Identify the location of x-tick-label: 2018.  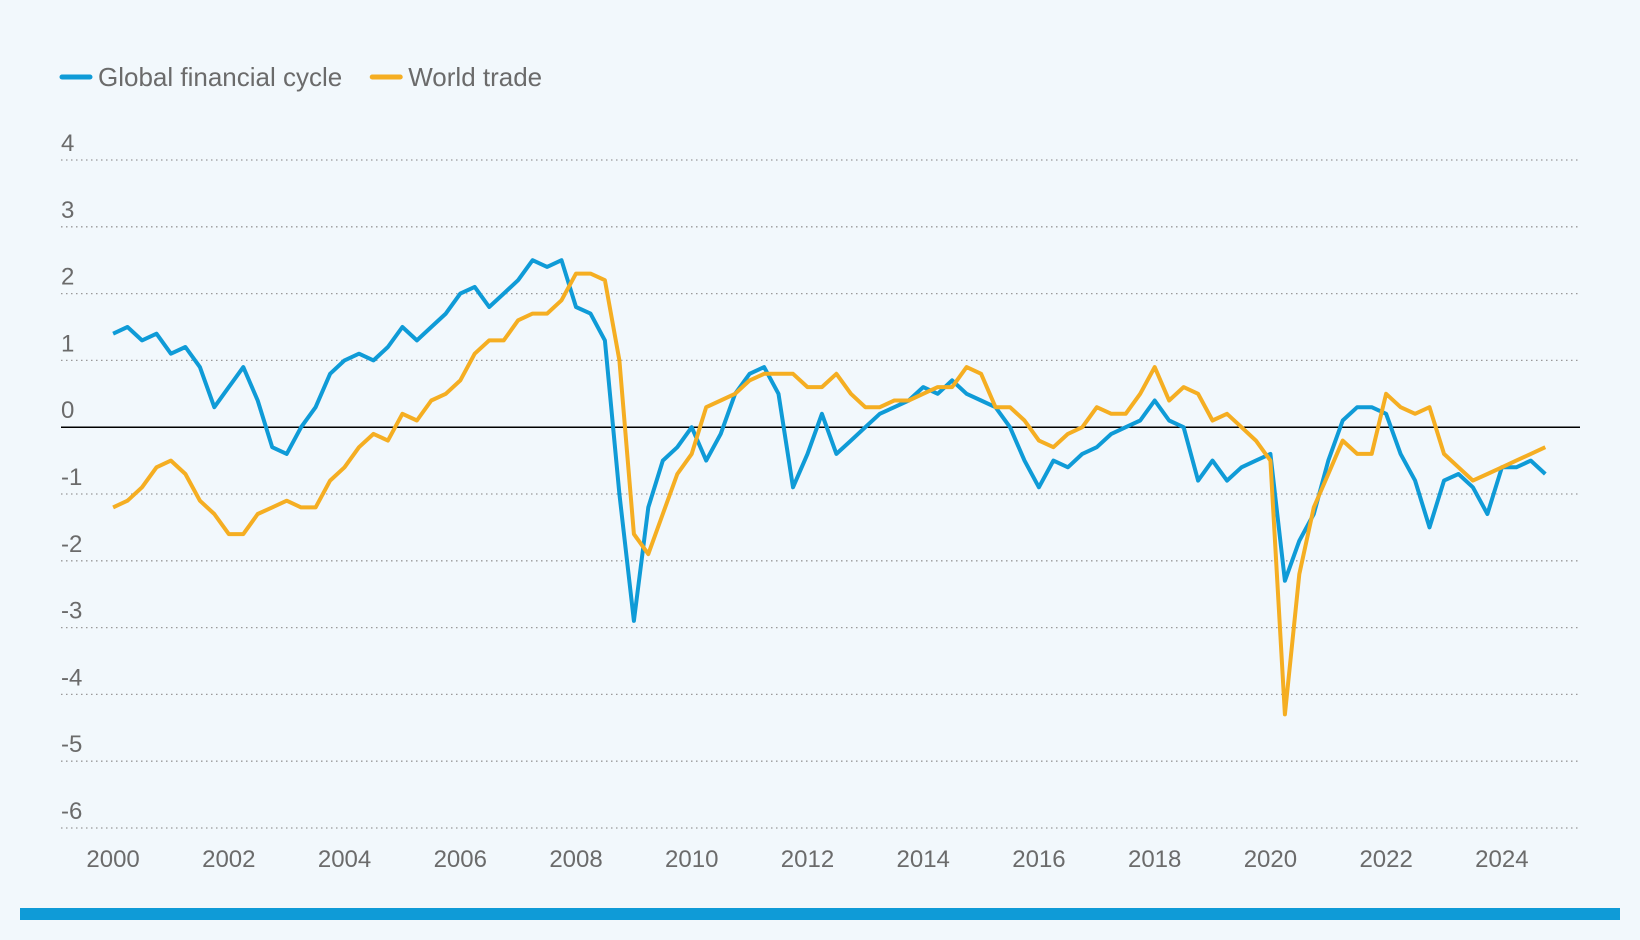
(1154, 859).